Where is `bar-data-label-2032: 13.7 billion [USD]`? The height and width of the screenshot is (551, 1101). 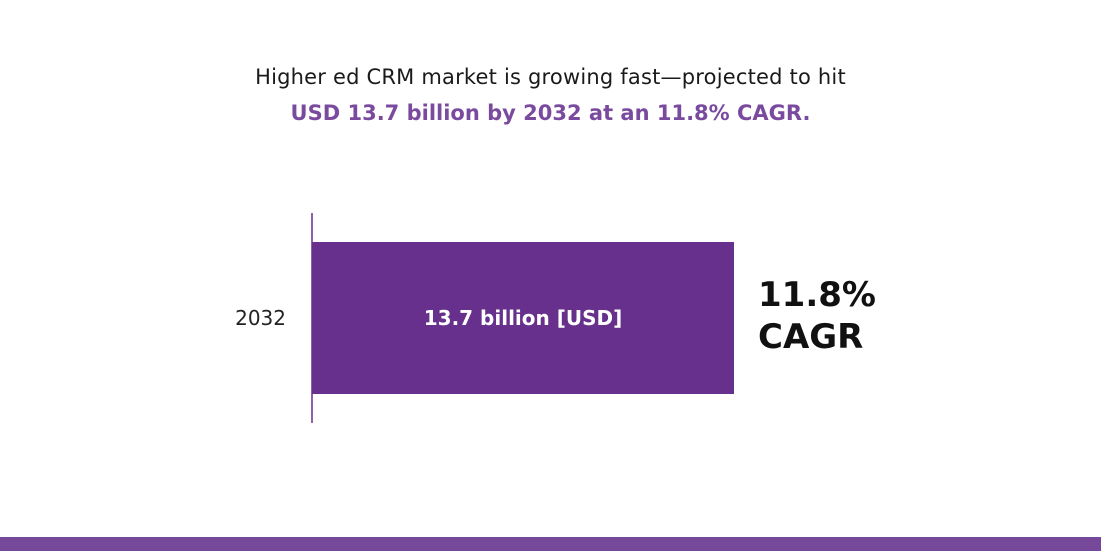 bar-data-label-2032: 13.7 billion [USD] is located at coordinates (523, 318).